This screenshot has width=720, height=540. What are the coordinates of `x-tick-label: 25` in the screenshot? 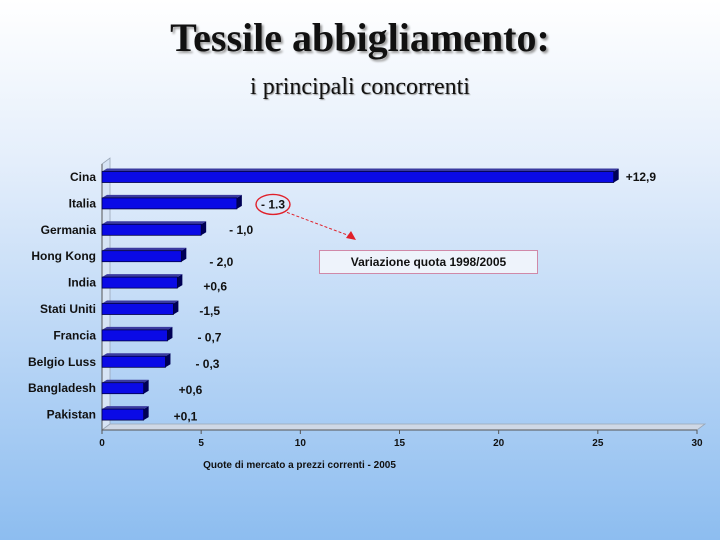 It's located at (598, 443).